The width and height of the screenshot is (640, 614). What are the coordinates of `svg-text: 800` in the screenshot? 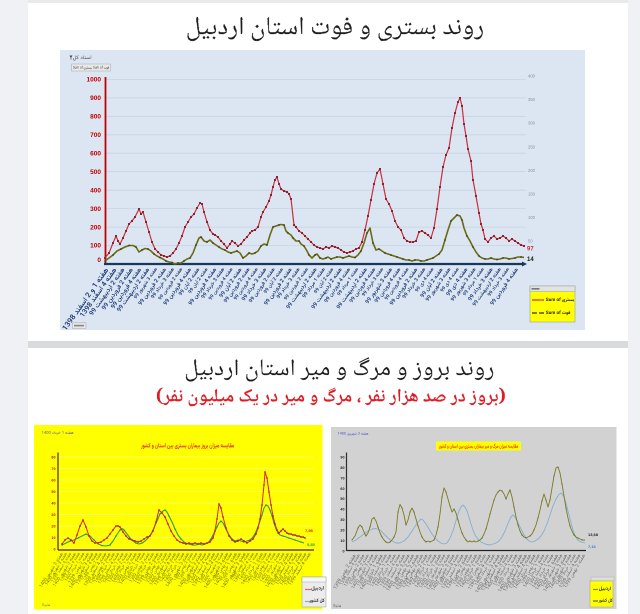 It's located at (95, 117).